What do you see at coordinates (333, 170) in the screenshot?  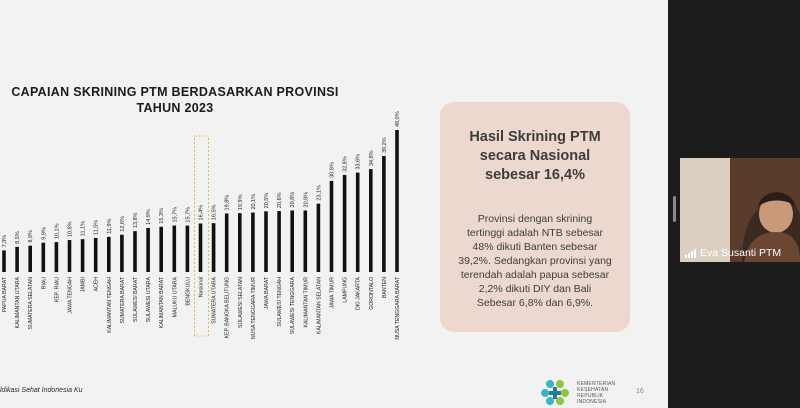 I see `bar-value-label: 30,8%` at bounding box center [333, 170].